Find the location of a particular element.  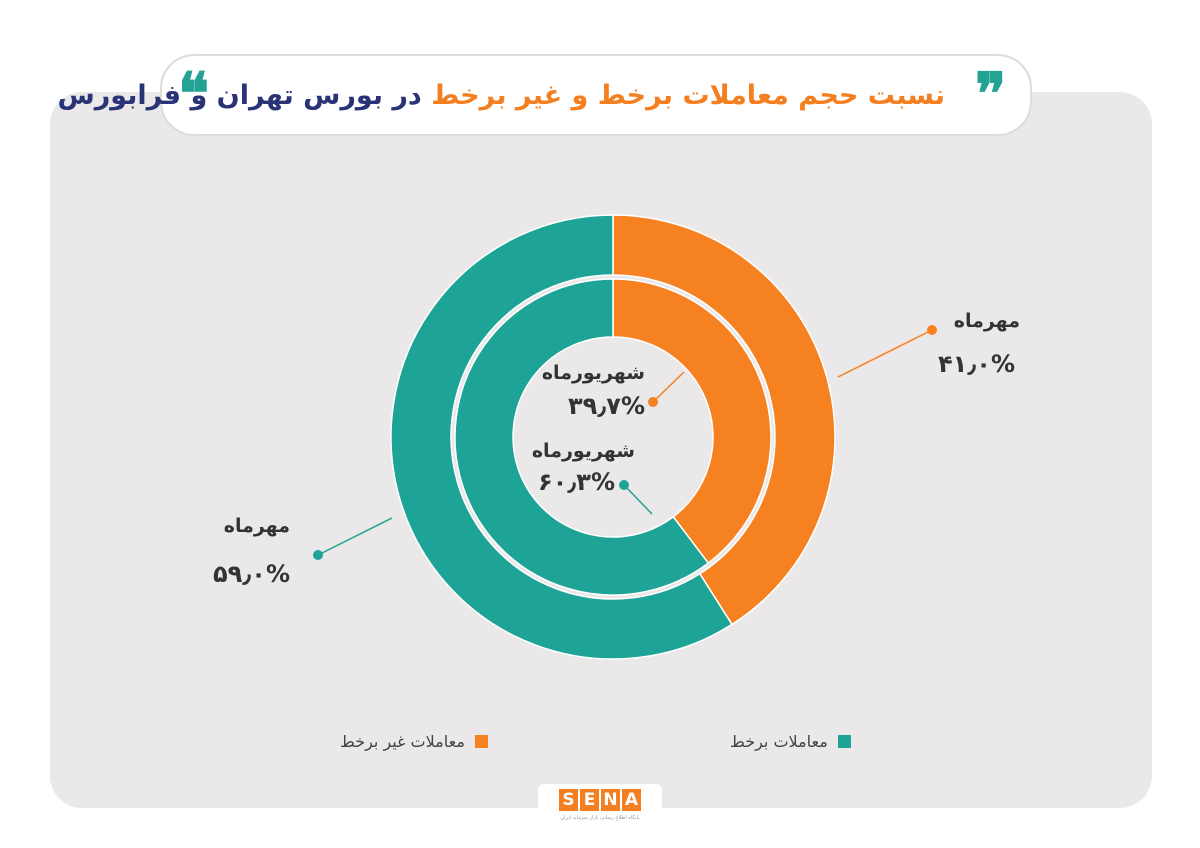

legend-item-online: معاملات برخط is located at coordinates (790, 741).